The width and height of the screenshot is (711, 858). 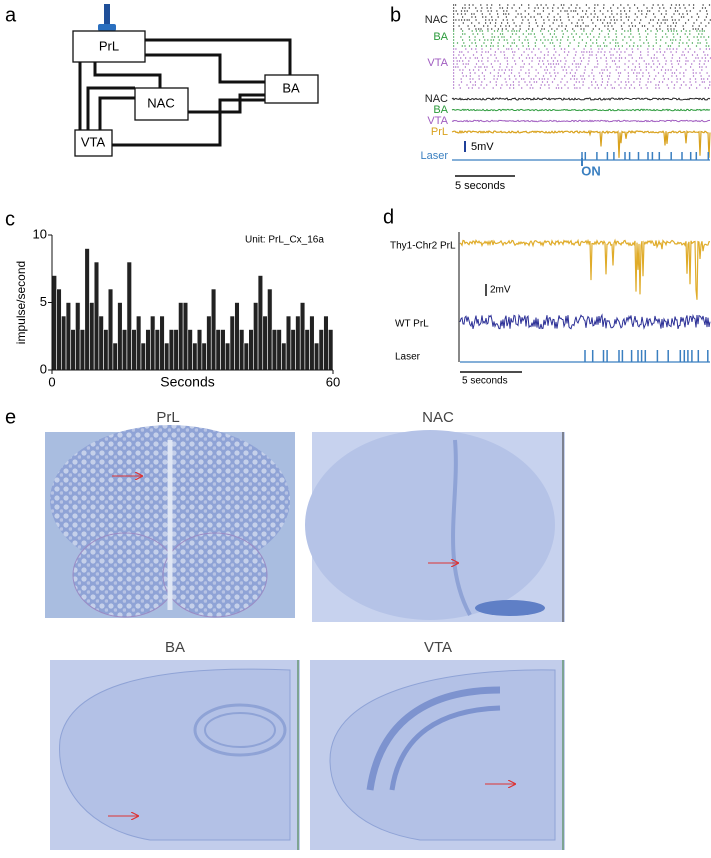 I want to click on trace-label: NAC, so click(x=436, y=99).